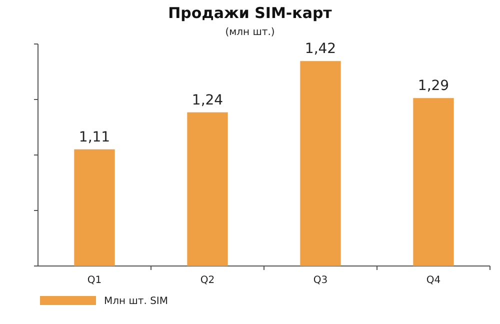 The width and height of the screenshot is (500, 324). I want to click on data-label: 1,24, so click(208, 100).